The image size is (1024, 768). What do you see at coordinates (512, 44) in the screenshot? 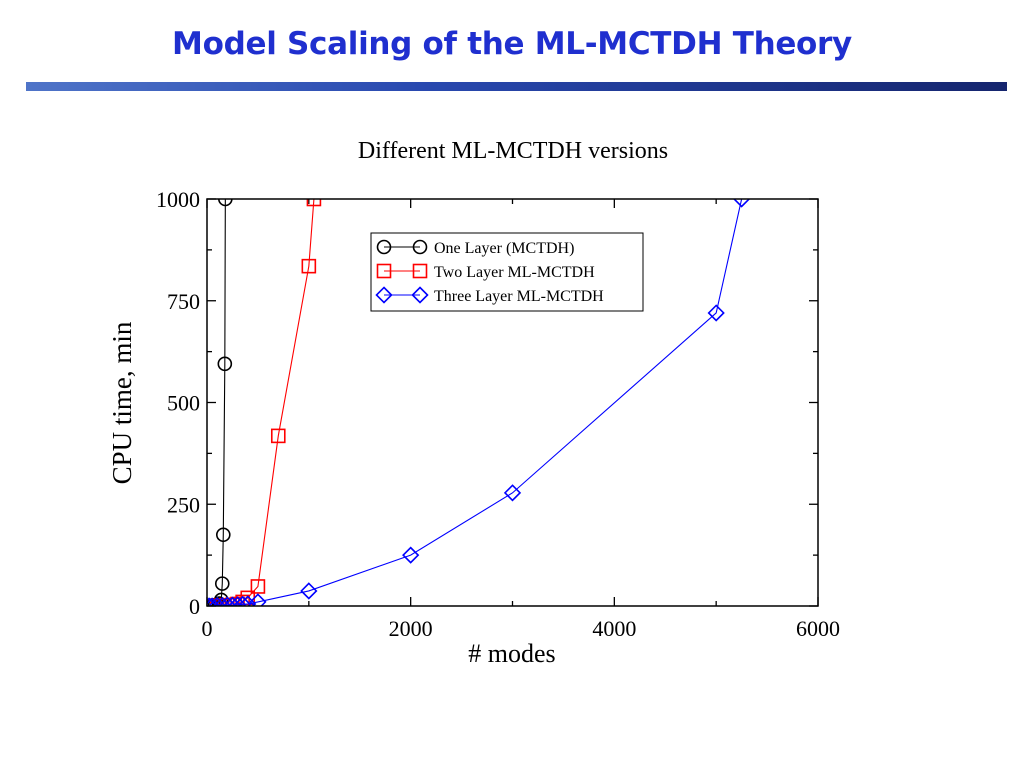
I see `slide-title: Model Scaling of the ML-MCTDH Theory` at bounding box center [512, 44].